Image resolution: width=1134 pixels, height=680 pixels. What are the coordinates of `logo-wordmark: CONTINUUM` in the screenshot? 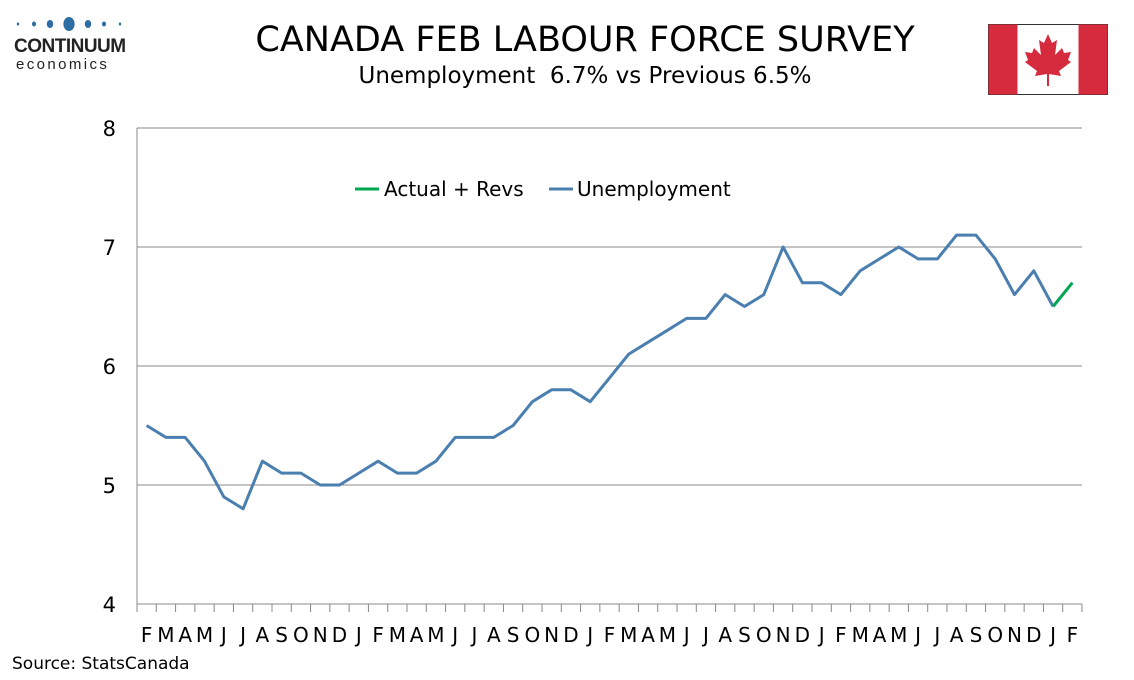 It's located at (70, 46).